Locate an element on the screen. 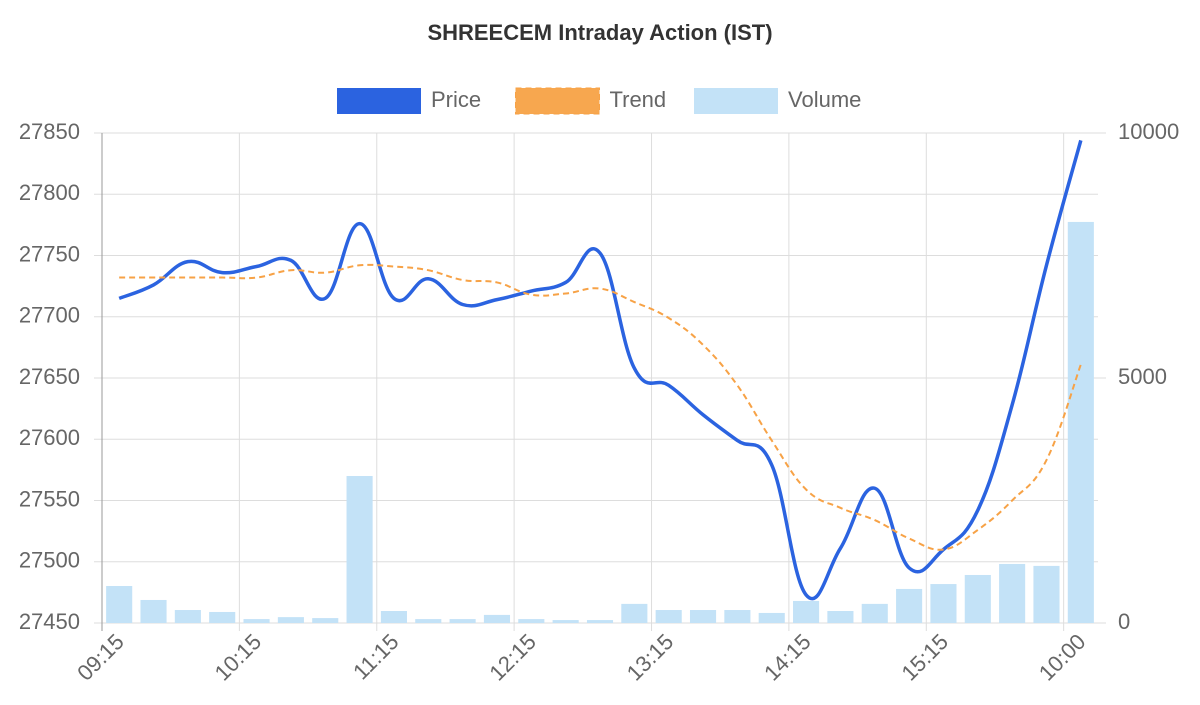 The height and width of the screenshot is (705, 1200). x-tick-label: 13:15 is located at coordinates (650, 657).